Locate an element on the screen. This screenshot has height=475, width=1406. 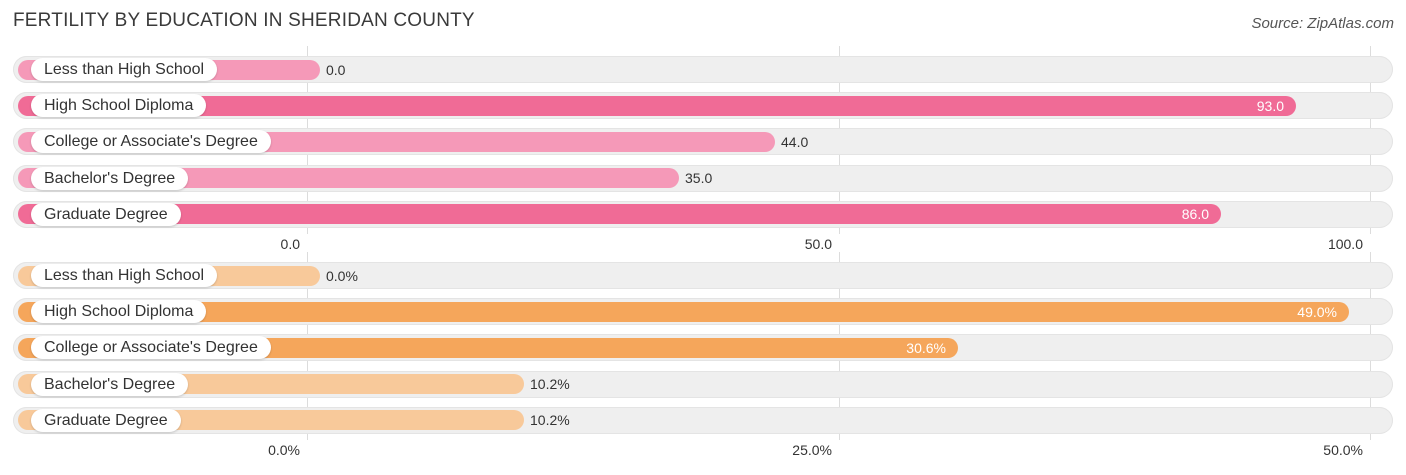
source-label: Source: ZipAtlas.com is located at coordinates (1322, 23).